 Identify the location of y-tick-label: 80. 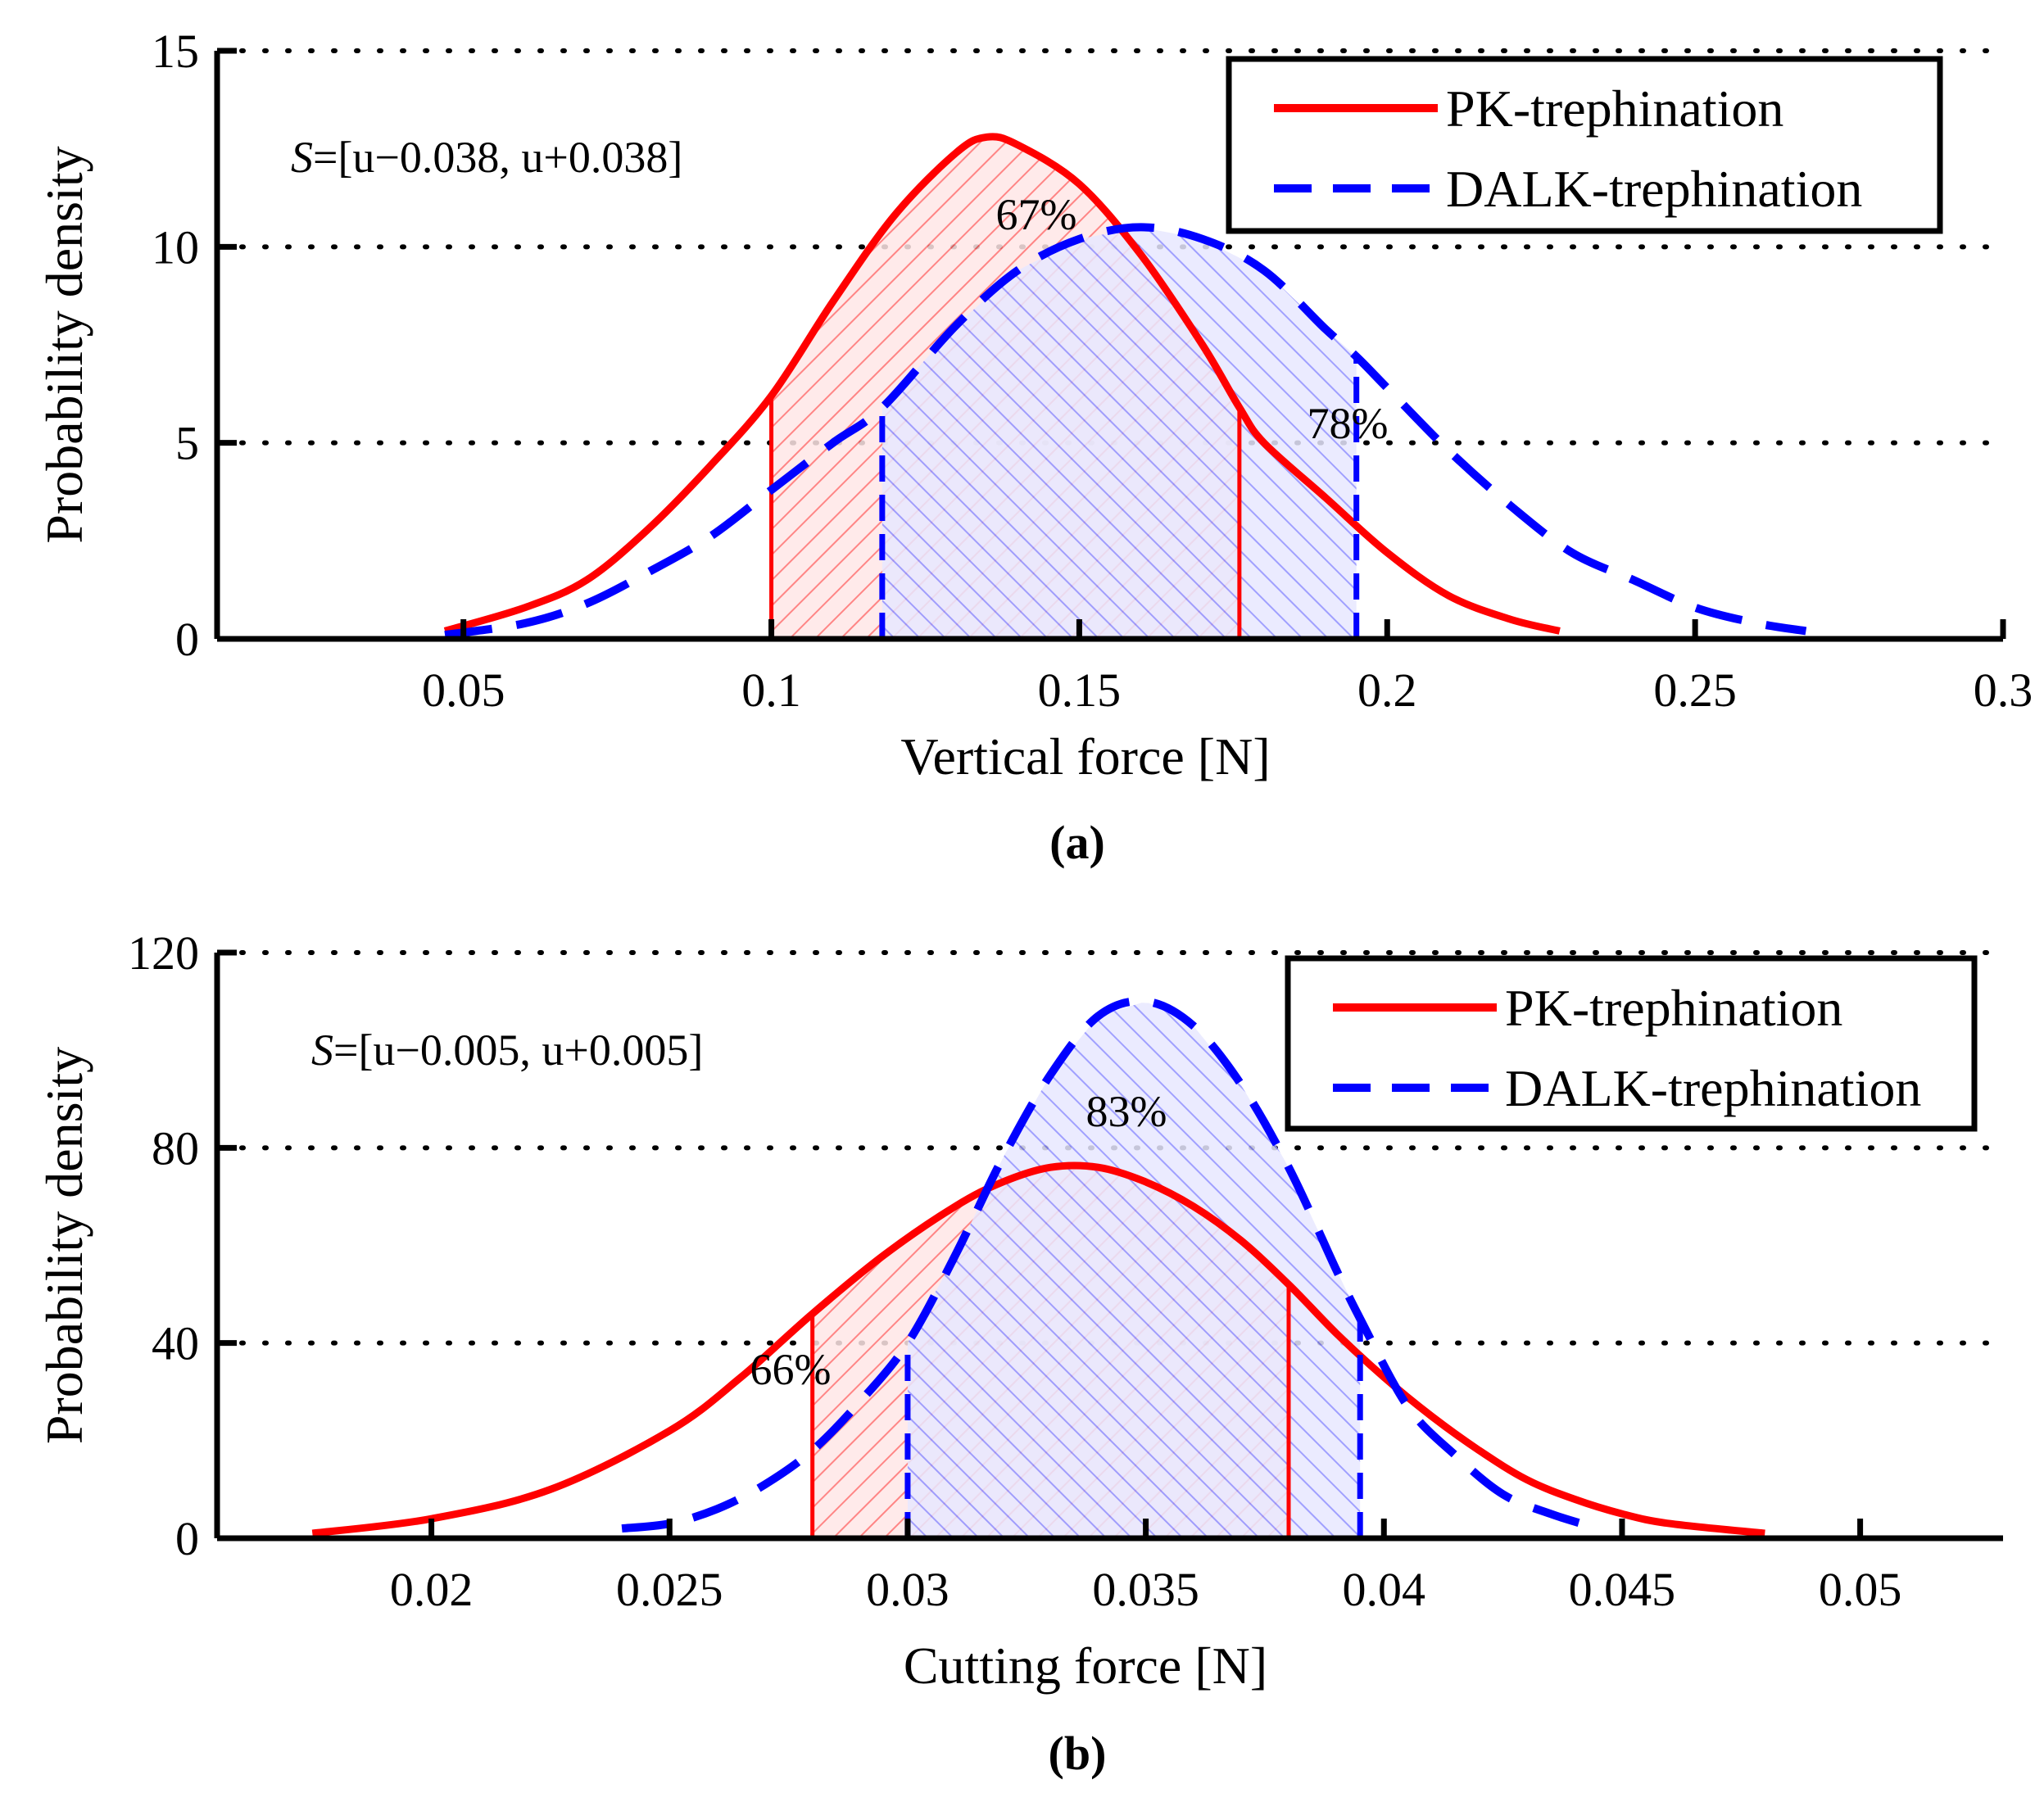
(175, 1148).